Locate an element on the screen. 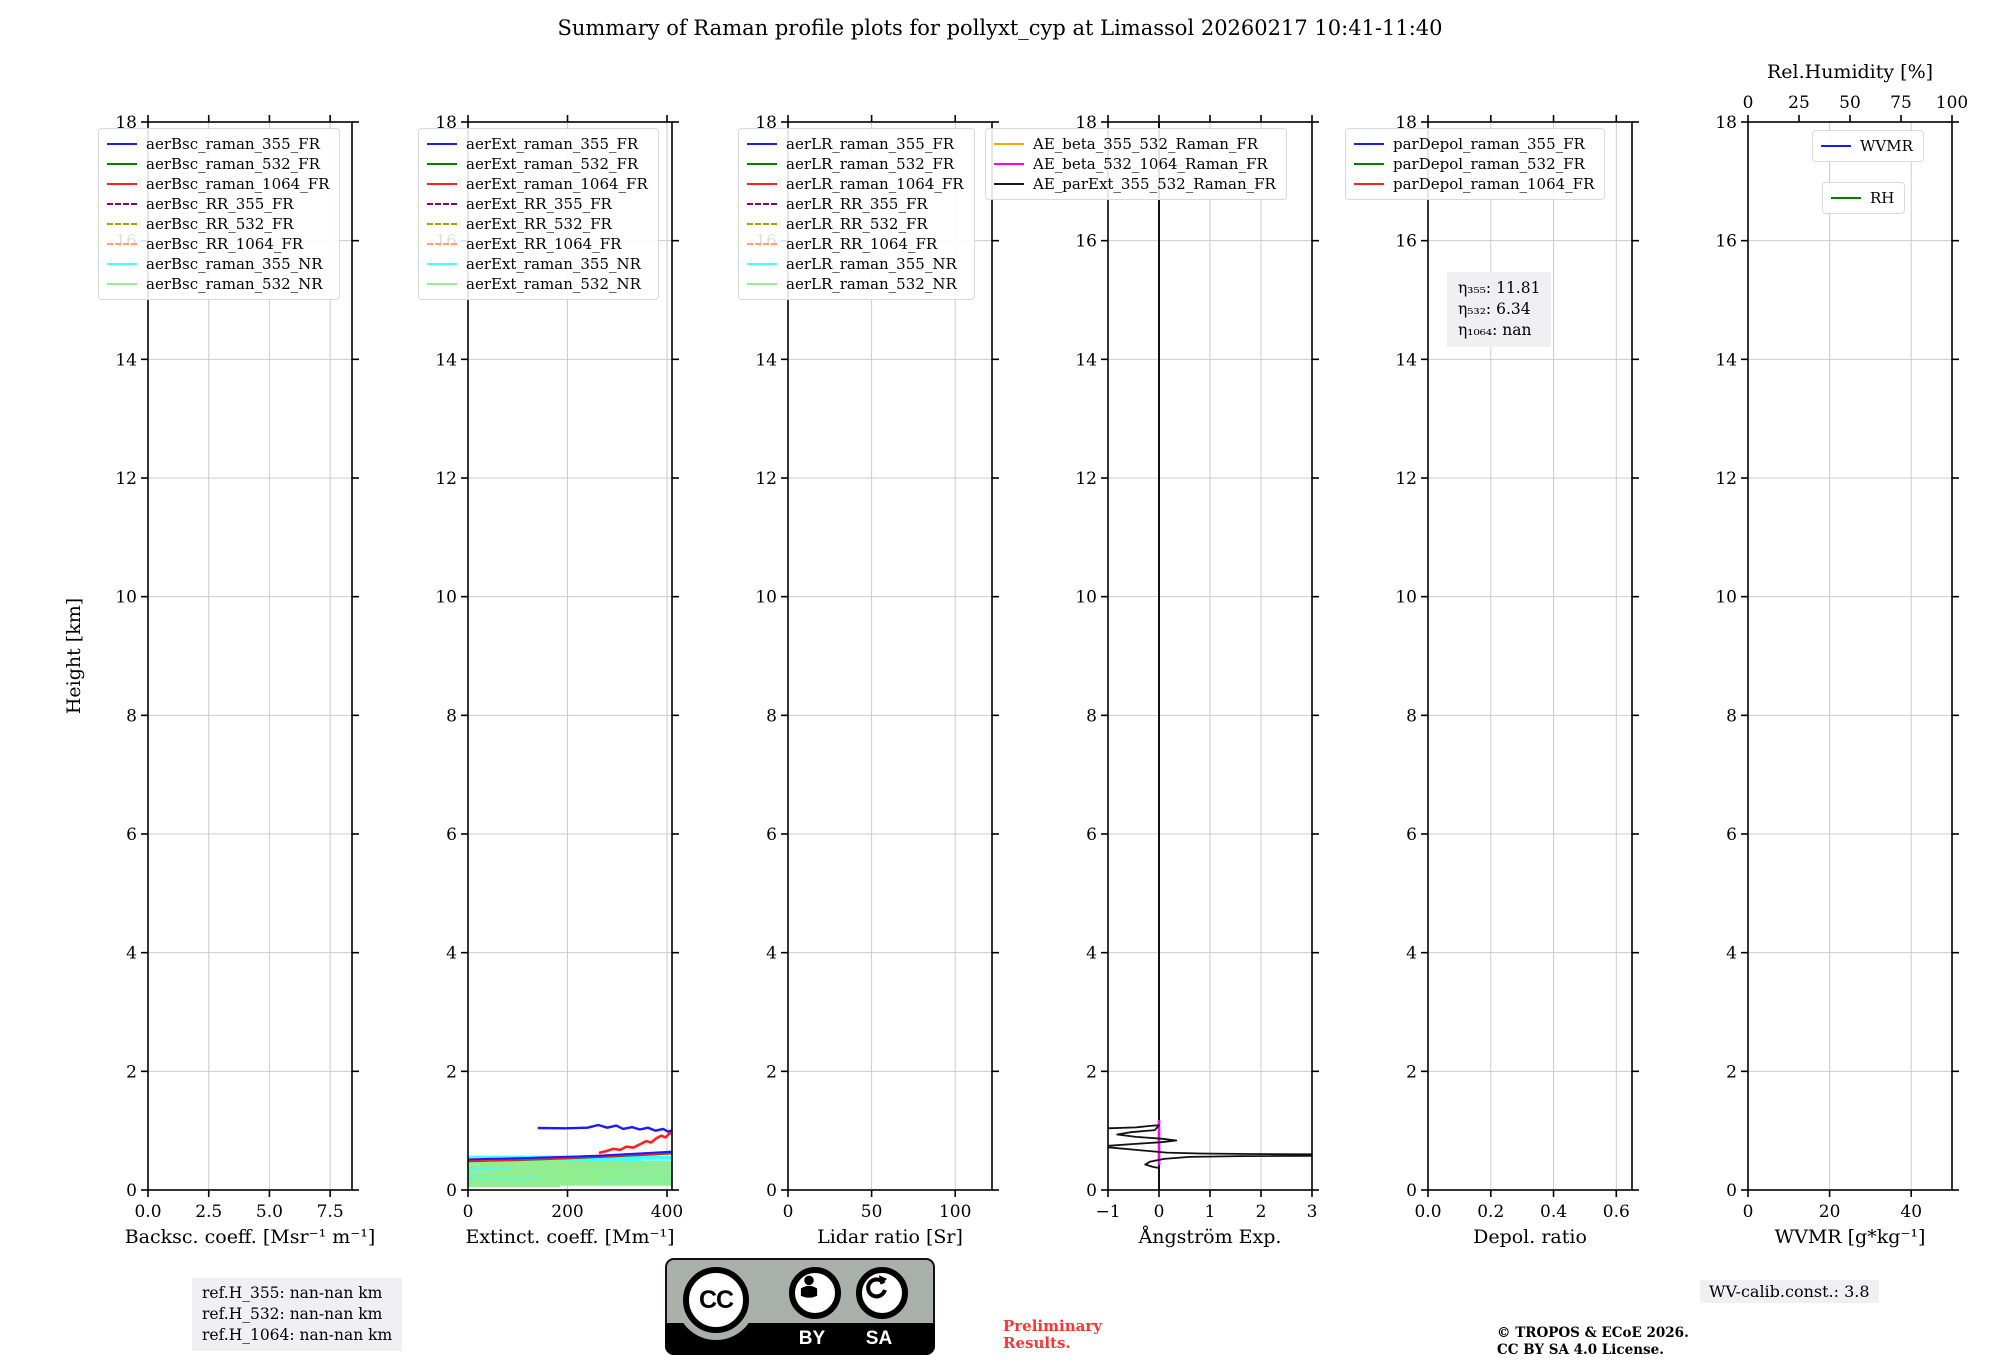 The width and height of the screenshot is (2000, 1360). legend-label: parDepol_raman_355_FR is located at coordinates (1489, 144).